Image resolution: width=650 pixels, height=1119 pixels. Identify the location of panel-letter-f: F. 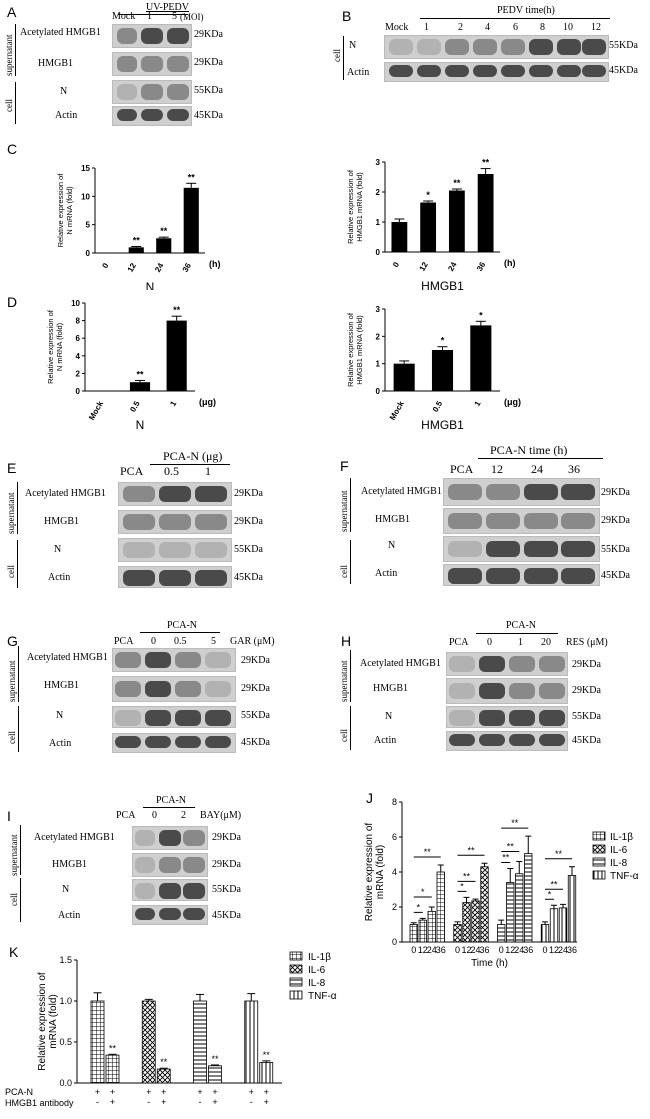
(344, 466).